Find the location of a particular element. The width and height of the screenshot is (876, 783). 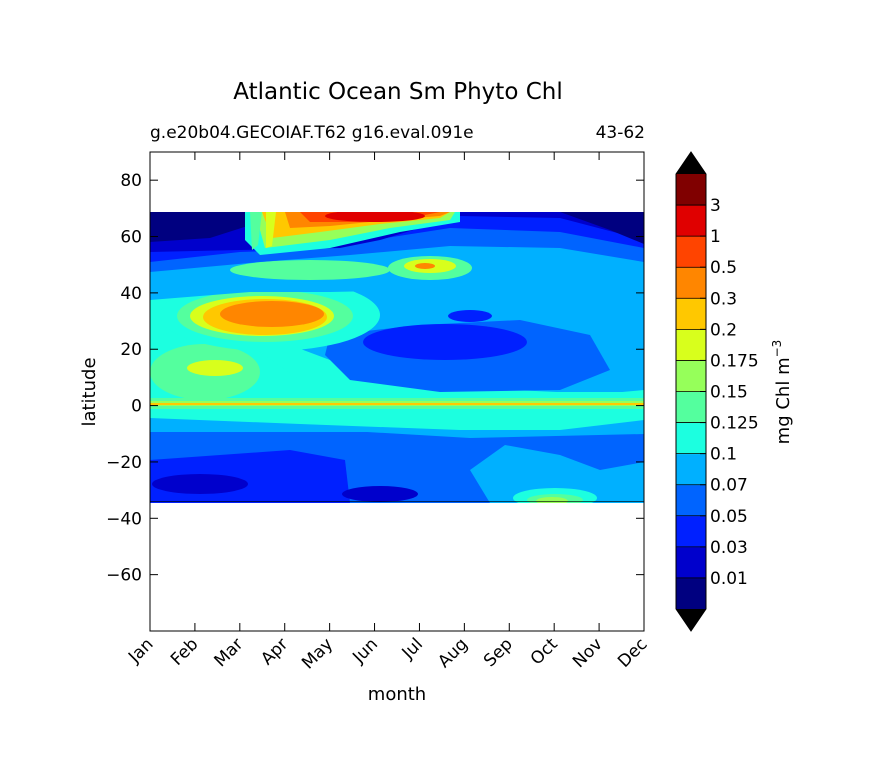

x-tick-label-8: Sep is located at coordinates (498, 652).